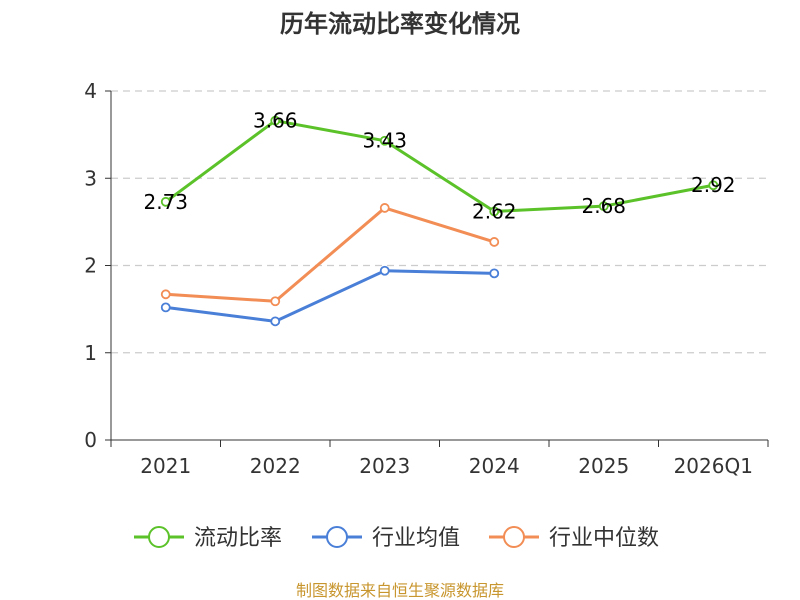 This screenshot has width=800, height=600. Describe the element at coordinates (604, 538) in the screenshot. I see `legend-label: 行业中位数` at that location.